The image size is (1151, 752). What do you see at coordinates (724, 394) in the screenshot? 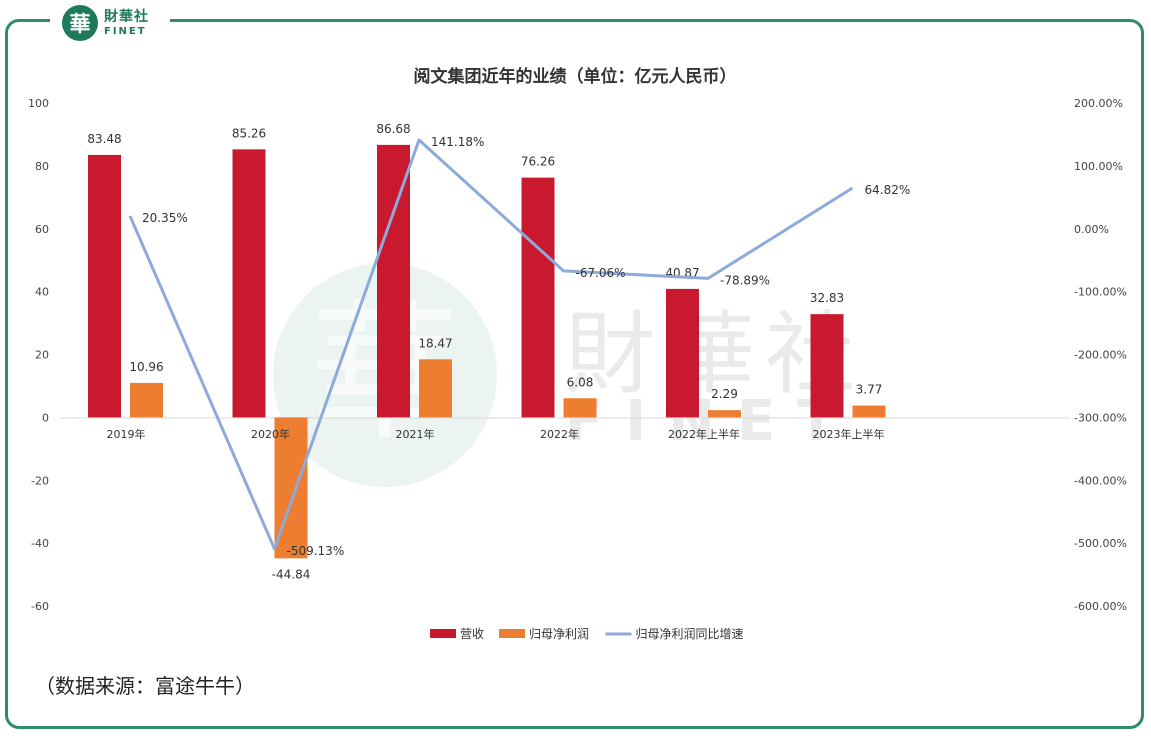
I see `net-profit-data-label: 2.29` at bounding box center [724, 394].